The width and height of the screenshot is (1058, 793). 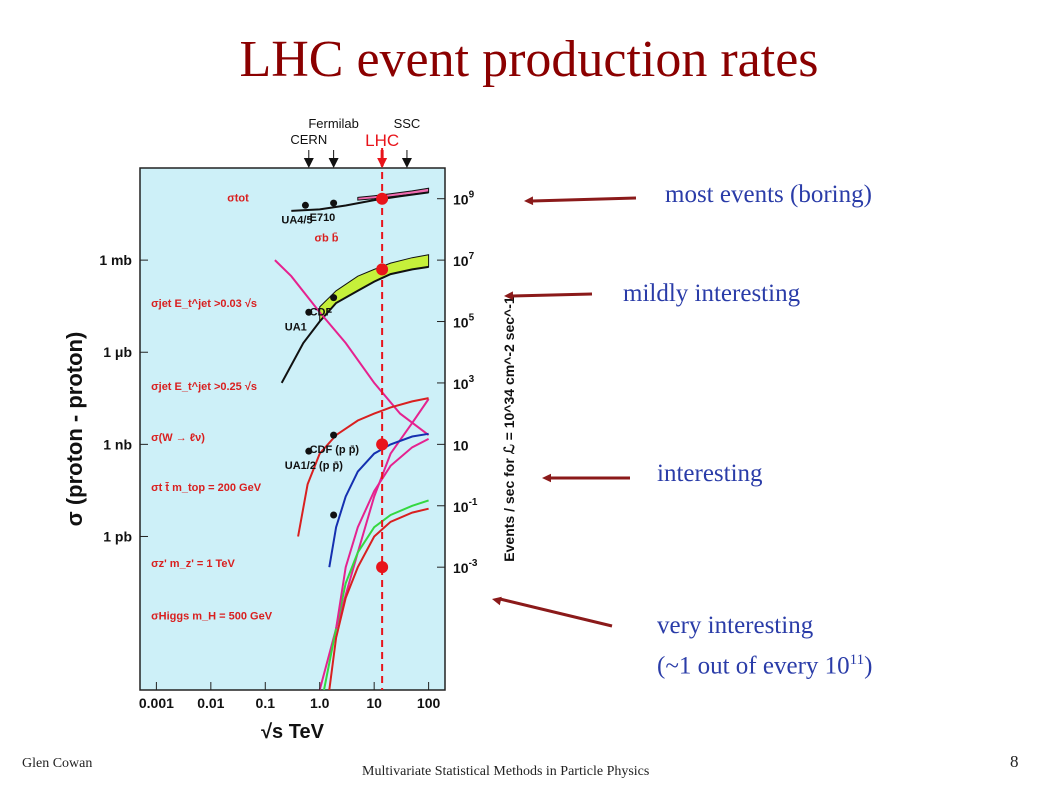 I want to click on y-tick-right-base-0: 10, so click(x=461, y=200).